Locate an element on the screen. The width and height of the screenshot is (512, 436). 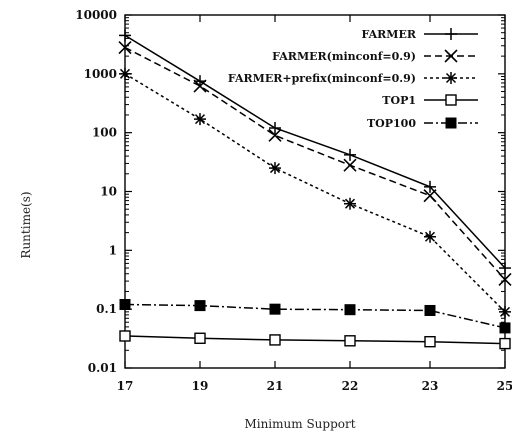
y-tick-label: 1000 is located at coordinates (100, 74).